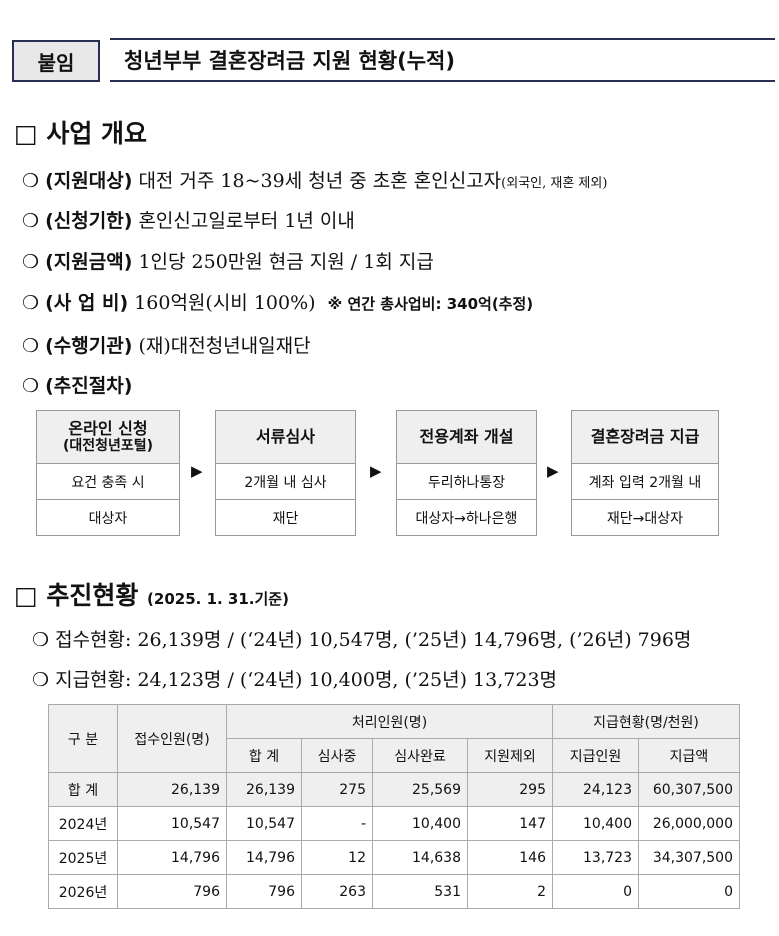 This screenshot has height=936, width=779. Describe the element at coordinates (510, 823) in the screenshot. I see `table-cell: 147` at that location.